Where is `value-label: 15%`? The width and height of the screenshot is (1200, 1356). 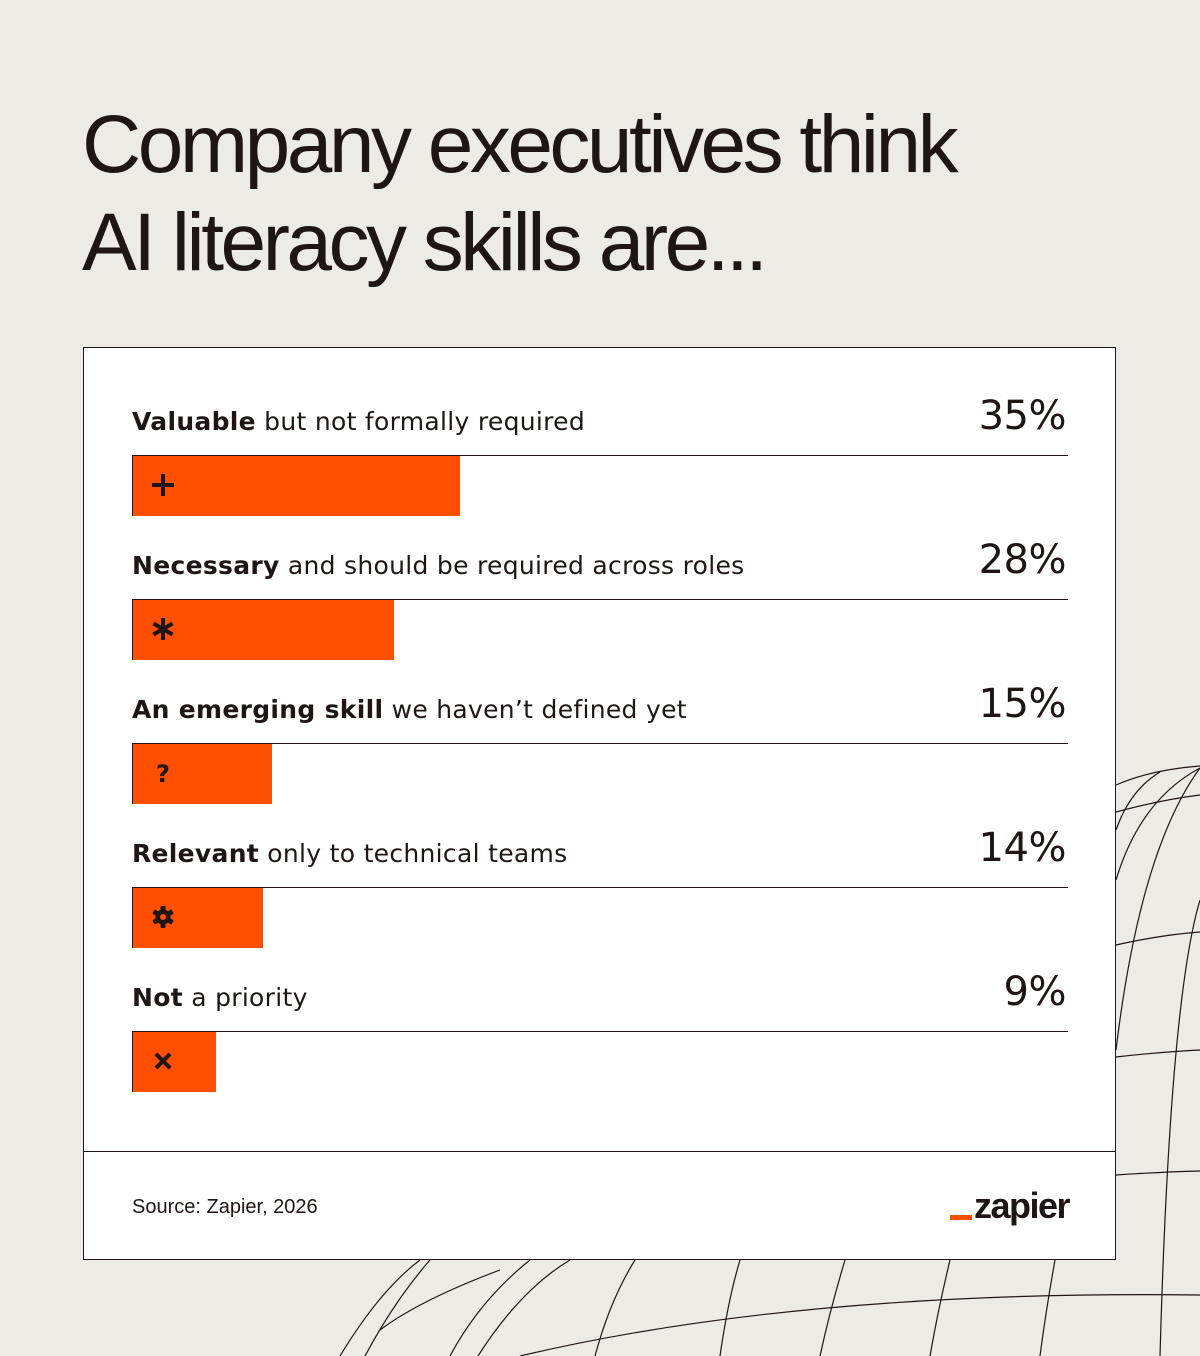 value-label: 15% is located at coordinates (1022, 704).